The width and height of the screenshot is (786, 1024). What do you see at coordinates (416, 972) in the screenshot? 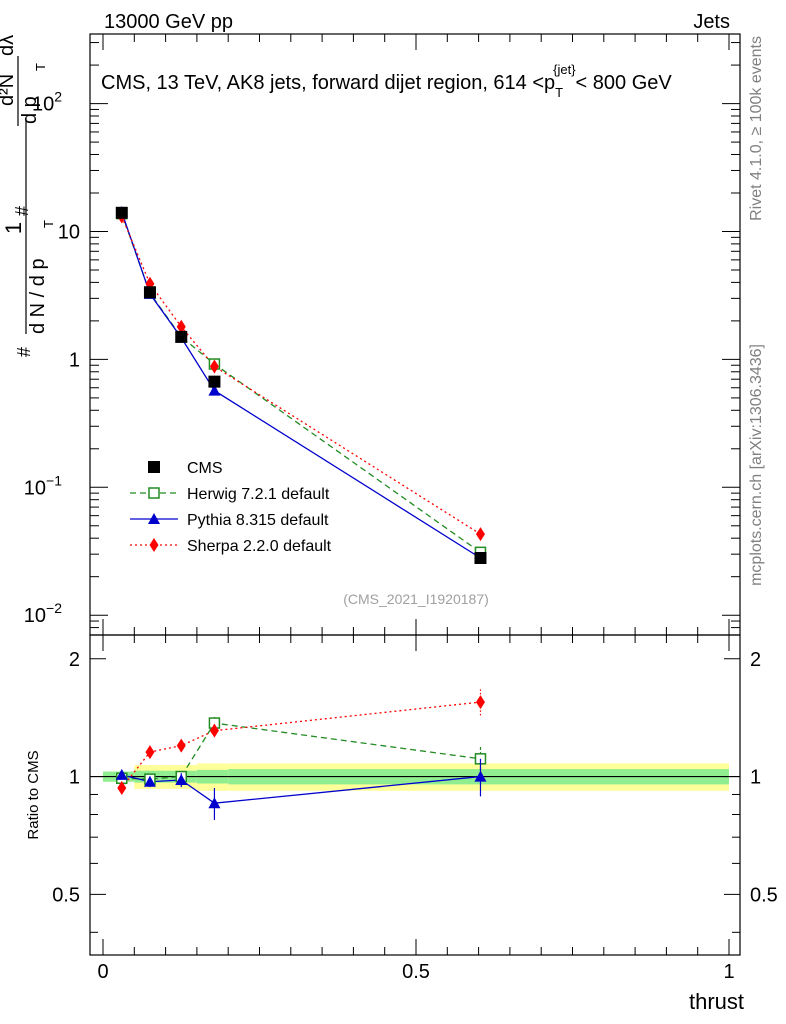
I see `x-tick-label: 0.5` at bounding box center [416, 972].